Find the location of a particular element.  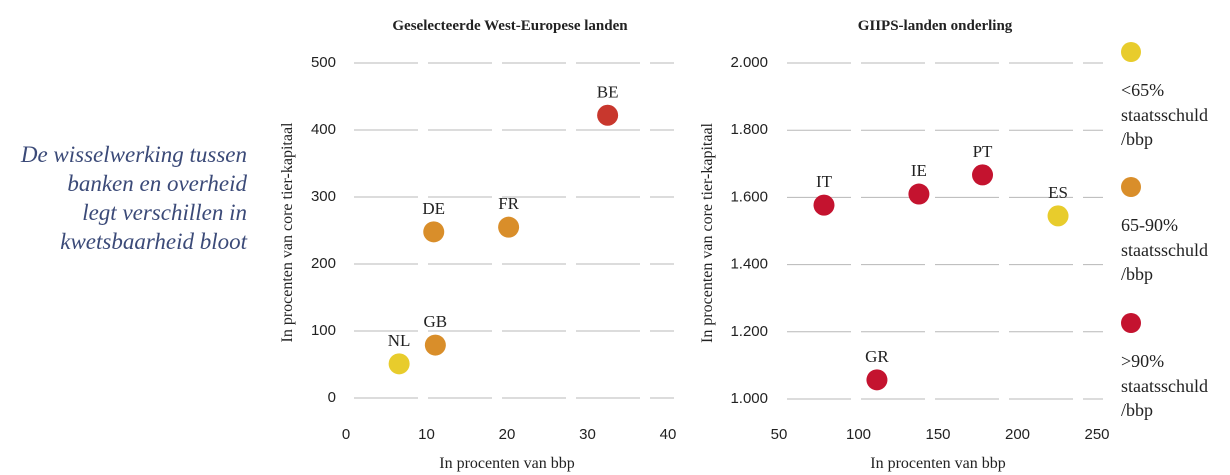

point-label: GR is located at coordinates (877, 356).